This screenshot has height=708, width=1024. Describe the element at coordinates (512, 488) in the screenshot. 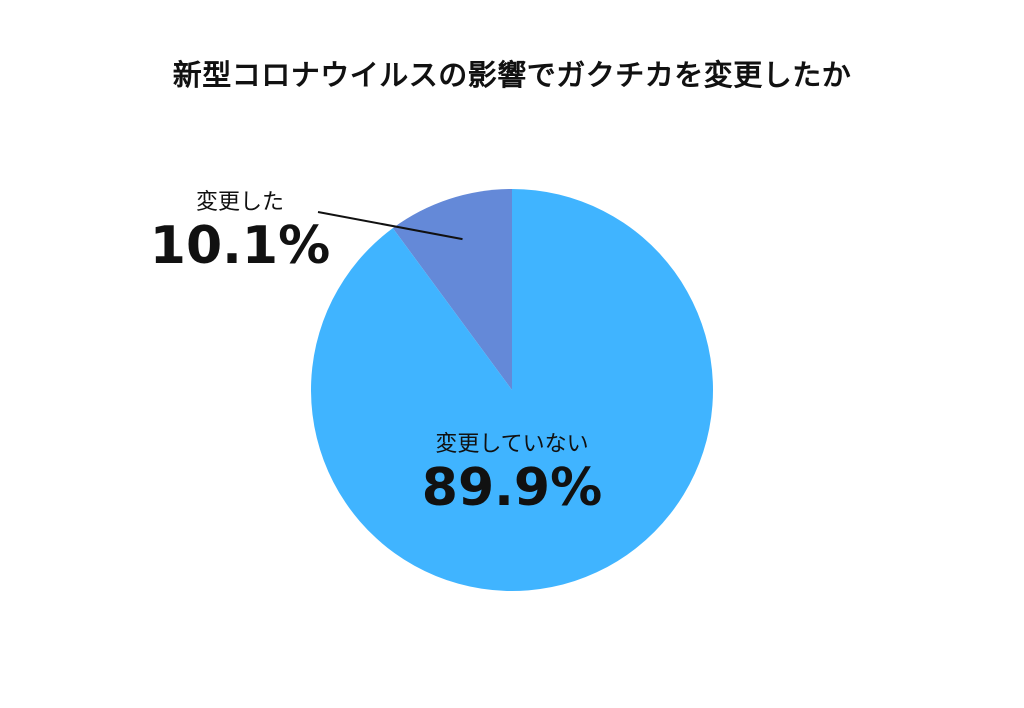

I see `slice-value-unchanged: 89.9%` at that location.